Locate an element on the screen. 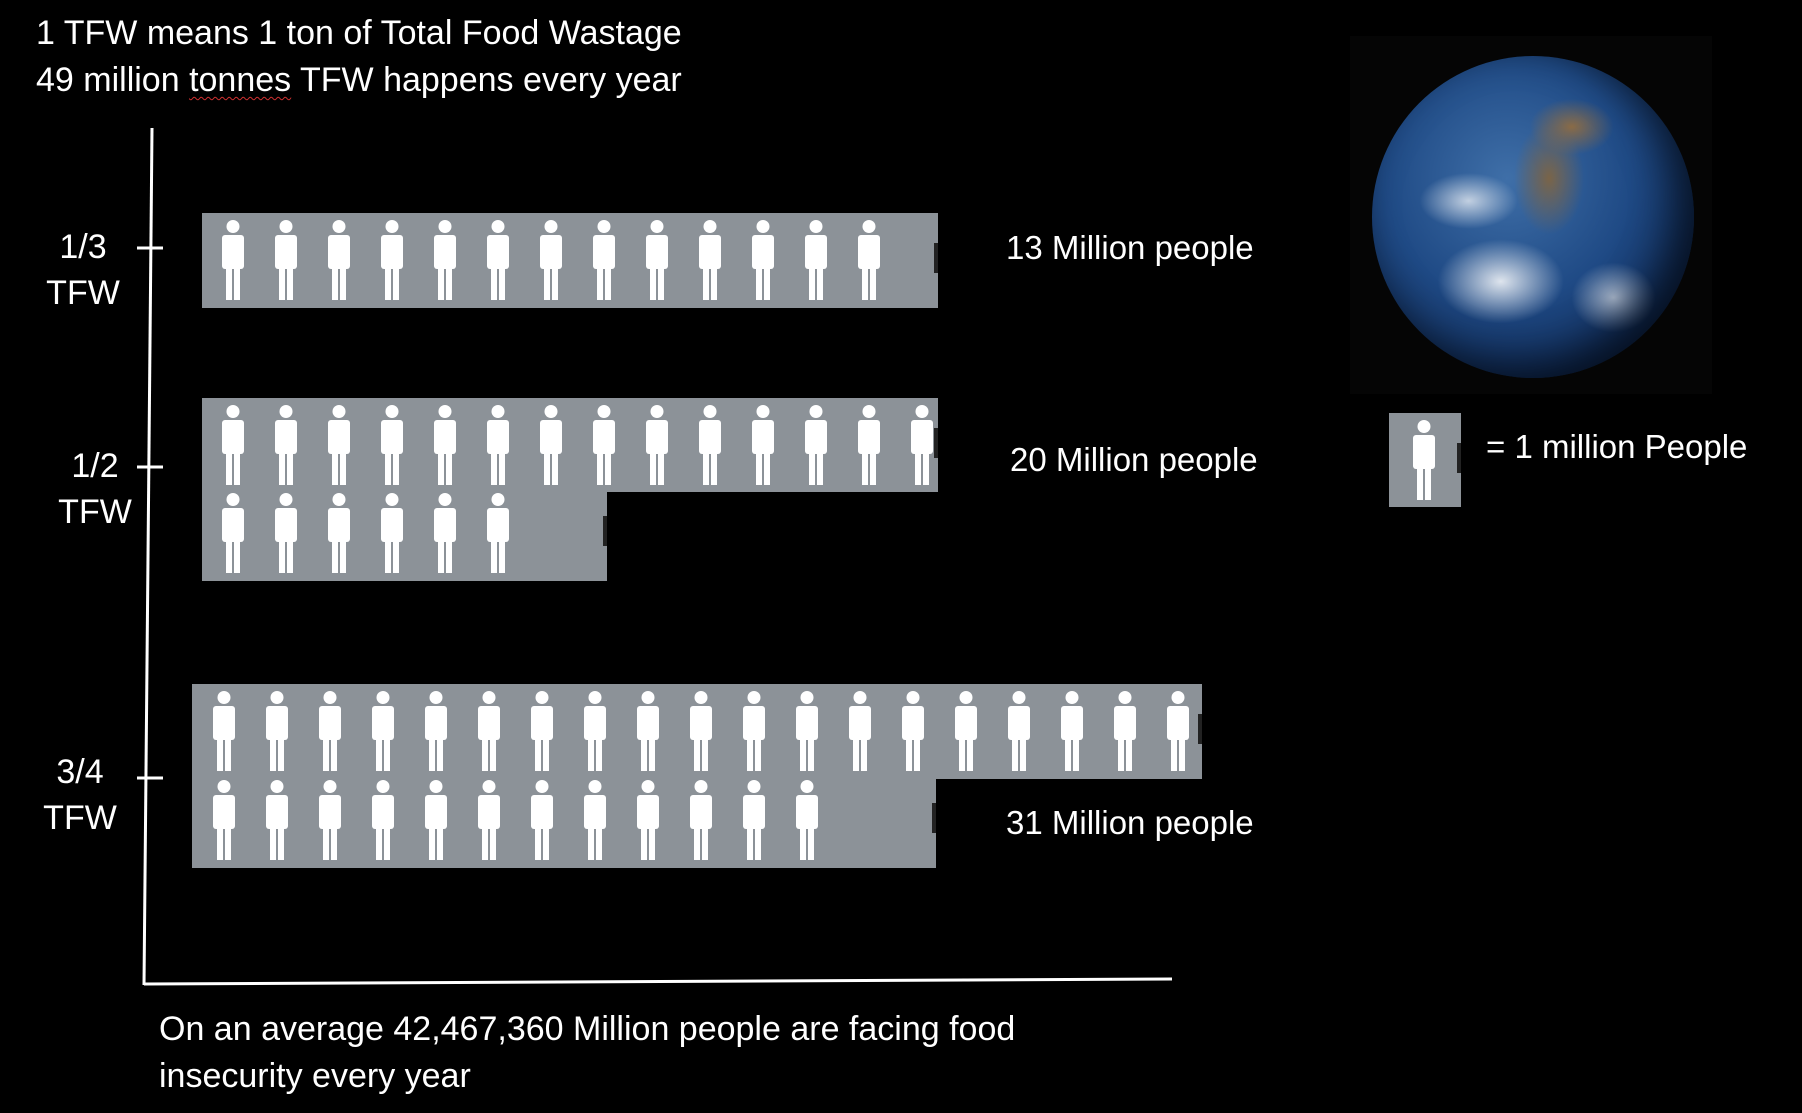  header-line-2-tonnes: tonnes is located at coordinates (240, 80).